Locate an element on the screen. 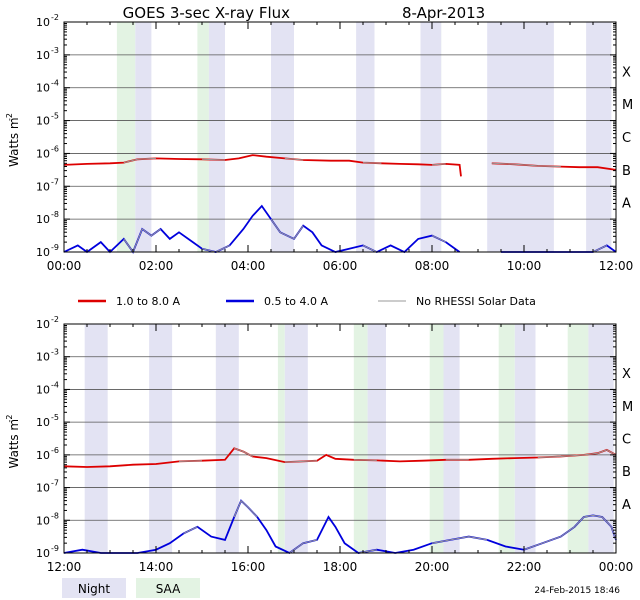 The width and height of the screenshot is (640, 600). x-tick-label: 08:00 is located at coordinates (432, 266).